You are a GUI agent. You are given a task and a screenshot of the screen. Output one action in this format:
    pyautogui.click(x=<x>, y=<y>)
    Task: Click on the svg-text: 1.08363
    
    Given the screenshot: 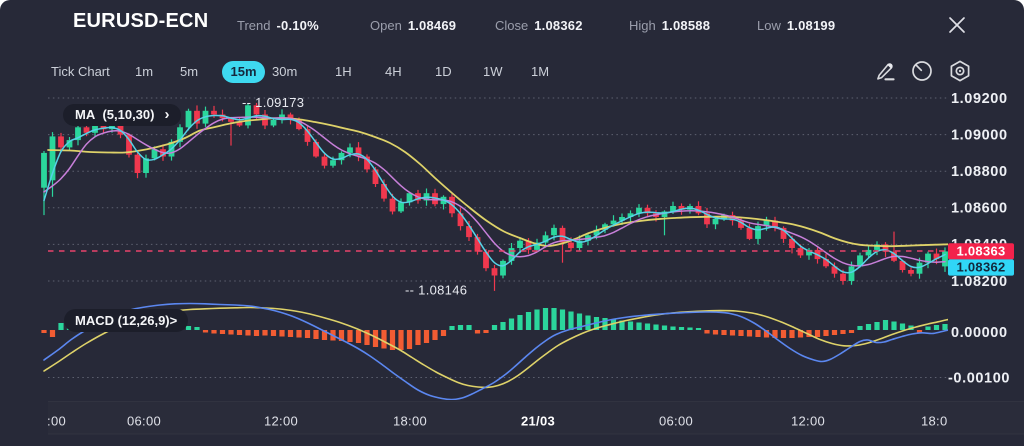 What is the action you would take?
    pyautogui.click(x=980, y=250)
    